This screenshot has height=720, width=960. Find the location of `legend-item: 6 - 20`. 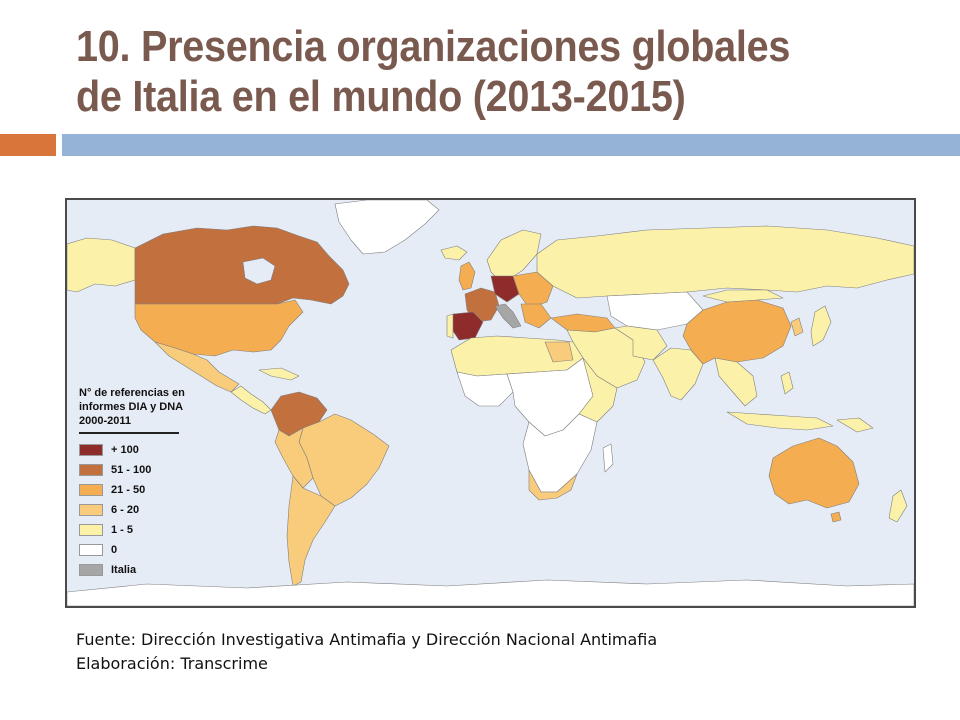

legend-item: 6 - 20 is located at coordinates (136, 510).